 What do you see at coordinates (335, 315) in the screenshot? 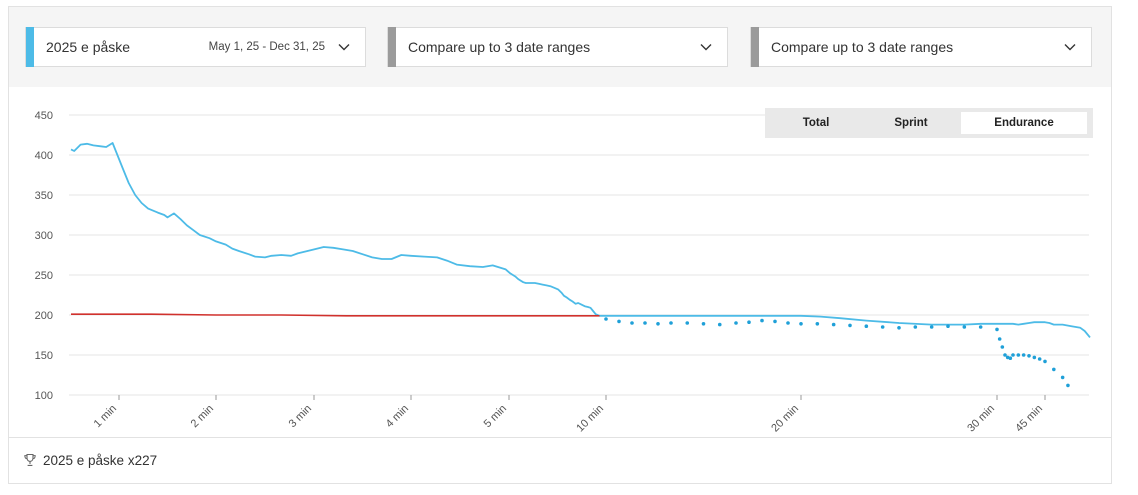
I see `series-line` at bounding box center [335, 315].